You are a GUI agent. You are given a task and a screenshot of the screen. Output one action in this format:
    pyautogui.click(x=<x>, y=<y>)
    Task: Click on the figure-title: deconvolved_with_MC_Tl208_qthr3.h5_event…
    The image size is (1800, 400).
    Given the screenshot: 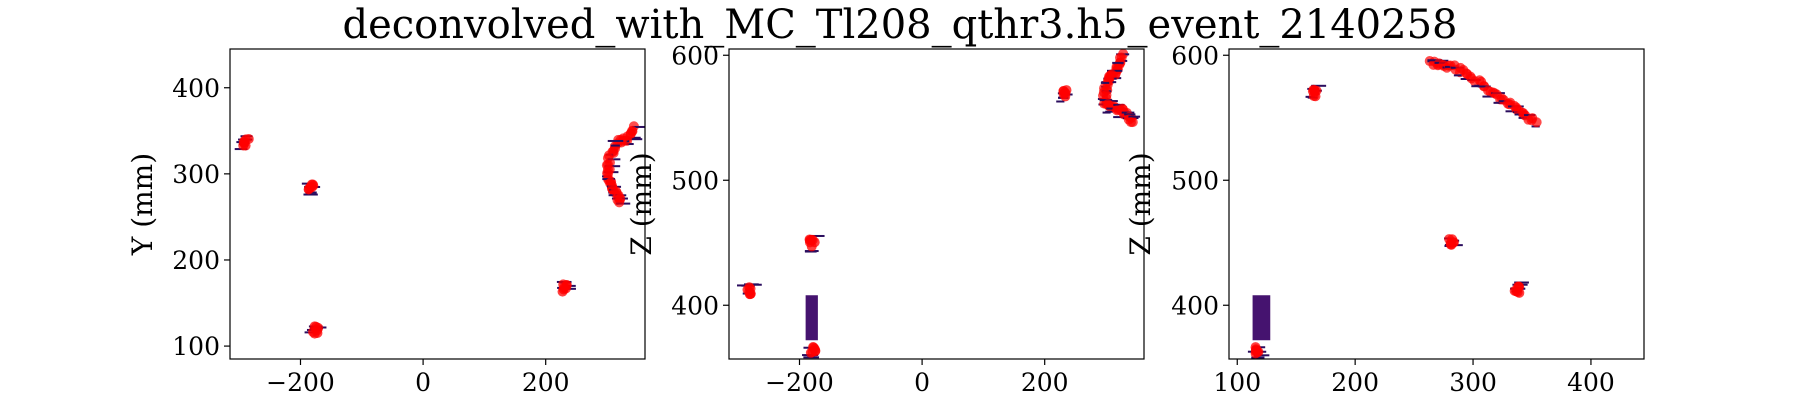 What is the action you would take?
    pyautogui.click(x=900, y=25)
    